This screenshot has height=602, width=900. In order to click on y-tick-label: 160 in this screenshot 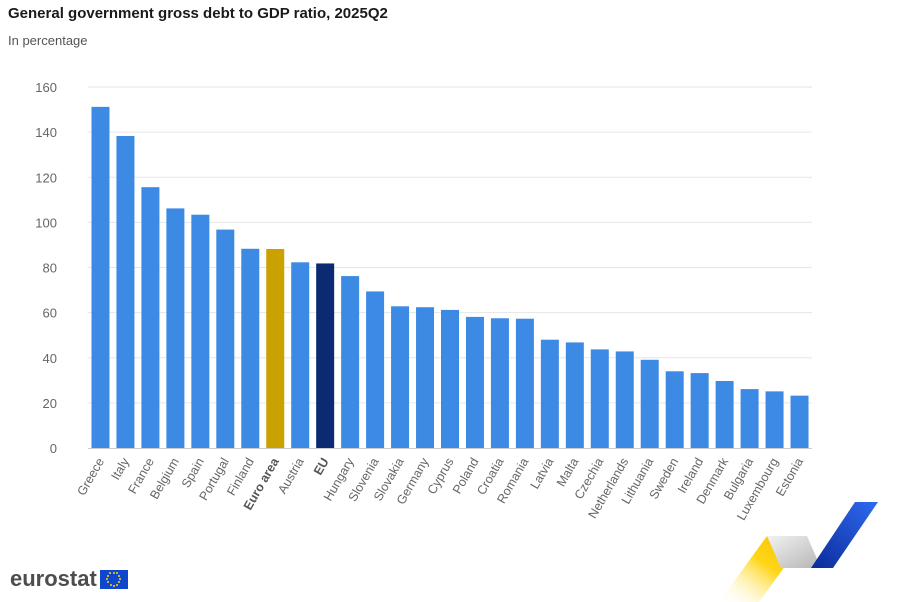, I will do `click(46, 87)`.